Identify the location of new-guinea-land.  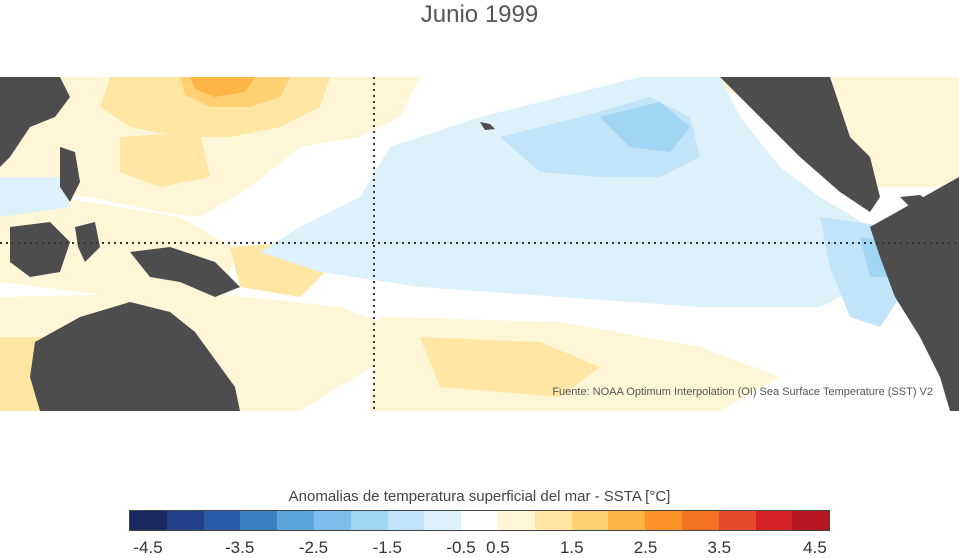
(185, 272).